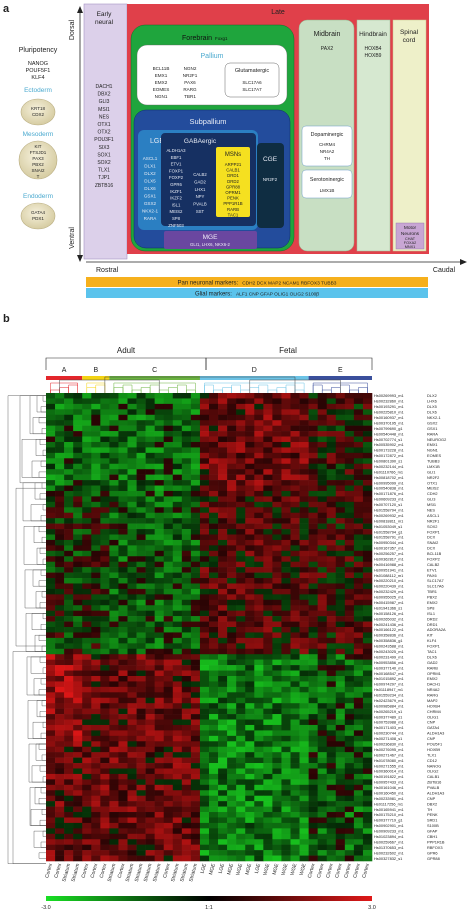 Image resolution: width=474 pixels, height=917 pixels. What do you see at coordinates (433, 749) in the screenshot?
I see `row-gene-label: HOXB9` at bounding box center [433, 749].